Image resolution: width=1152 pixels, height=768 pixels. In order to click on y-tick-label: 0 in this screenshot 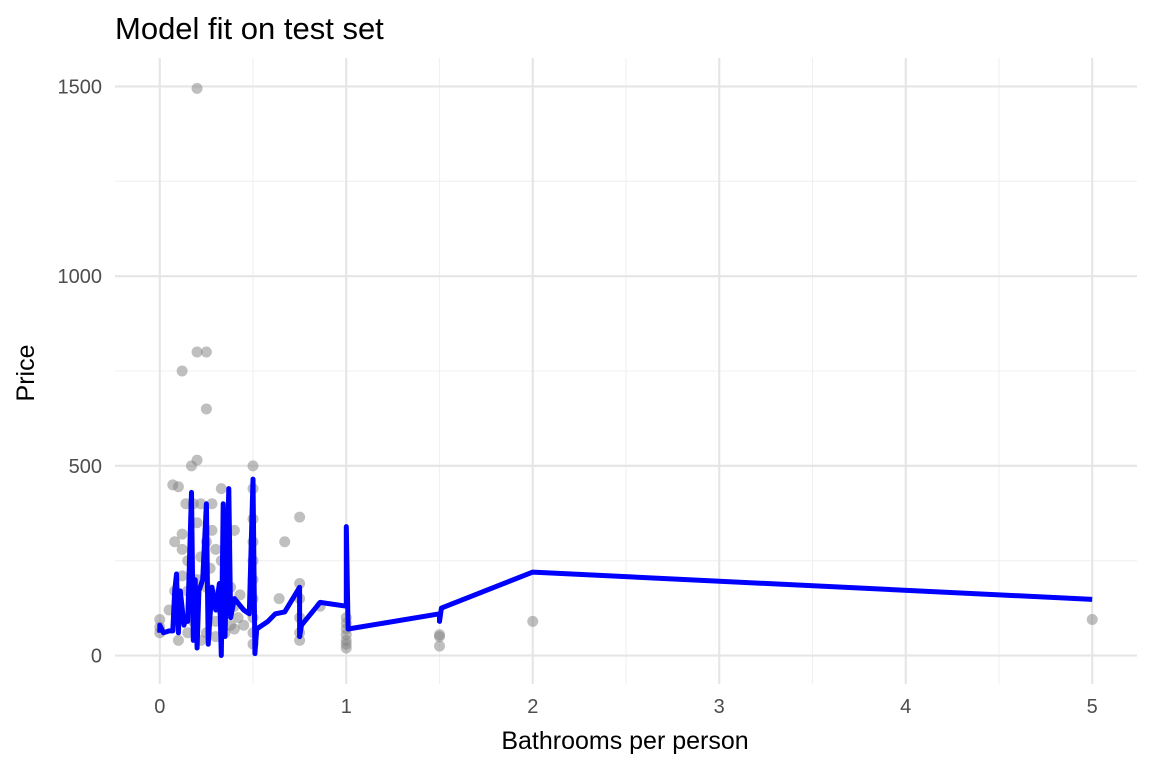, I will do `click(96, 657)`.